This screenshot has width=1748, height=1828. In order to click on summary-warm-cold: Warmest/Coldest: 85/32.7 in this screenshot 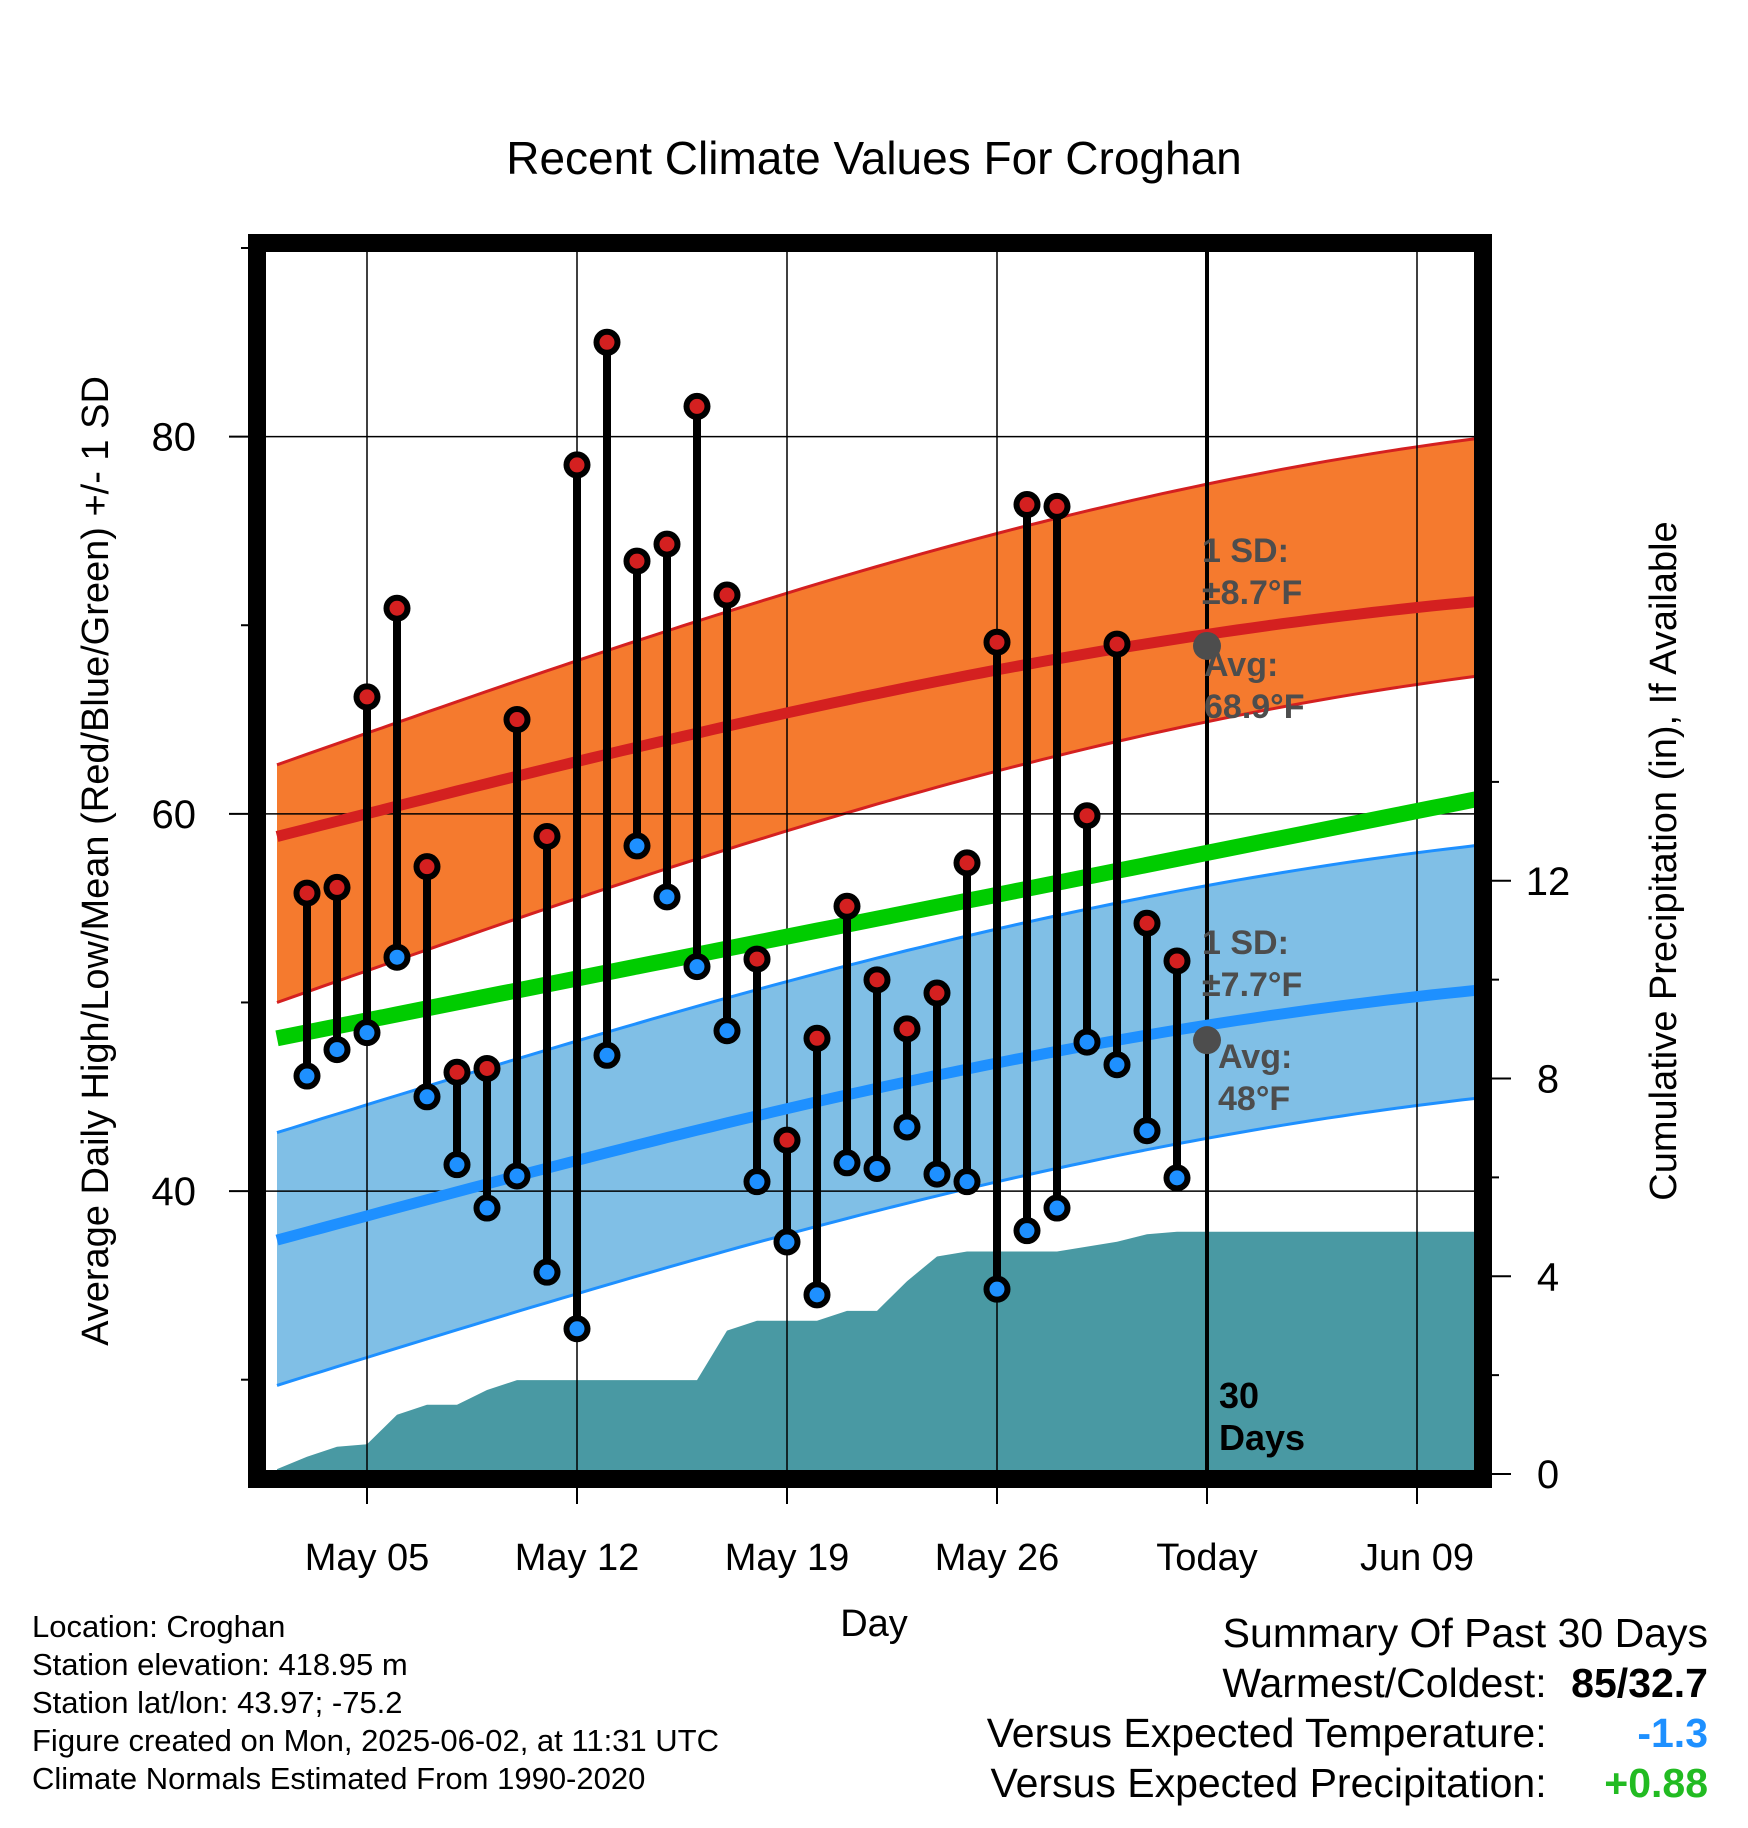, I will do `click(1347, 1683)`.